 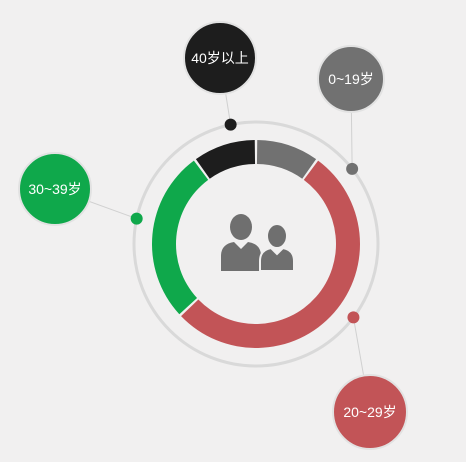 I want to click on slice-label-1: 20~29岁, so click(x=369, y=412).